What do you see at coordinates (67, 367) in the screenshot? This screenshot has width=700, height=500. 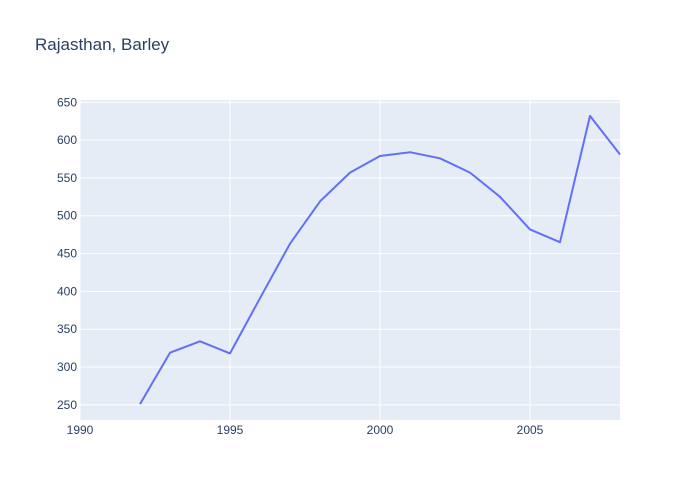 I see `y-tick-label: 300` at bounding box center [67, 367].